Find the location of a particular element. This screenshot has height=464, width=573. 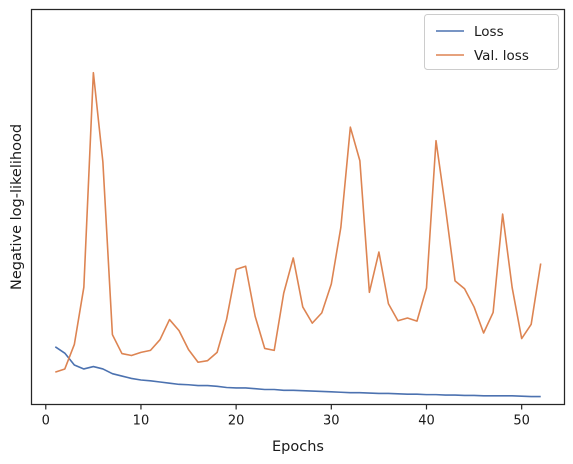

x-tick-label-40: 40 is located at coordinates (426, 421).